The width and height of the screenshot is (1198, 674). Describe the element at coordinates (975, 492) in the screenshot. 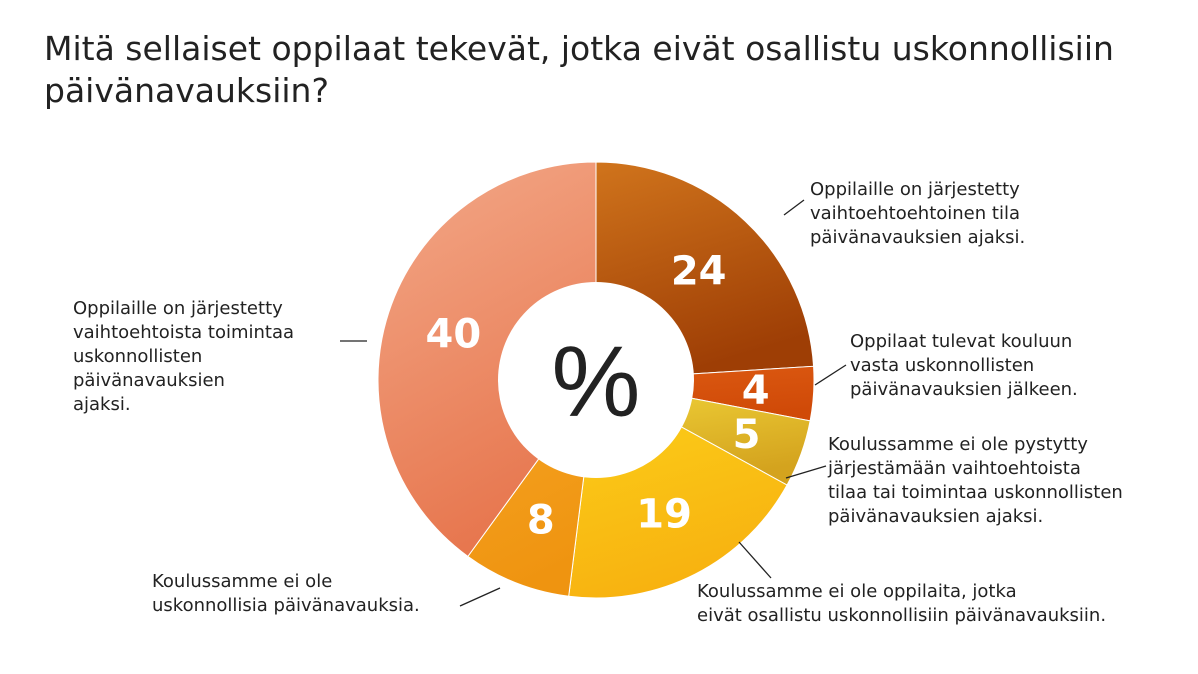

I see `callout-line: tilaa tai toimintaa uskonnollisten` at that location.